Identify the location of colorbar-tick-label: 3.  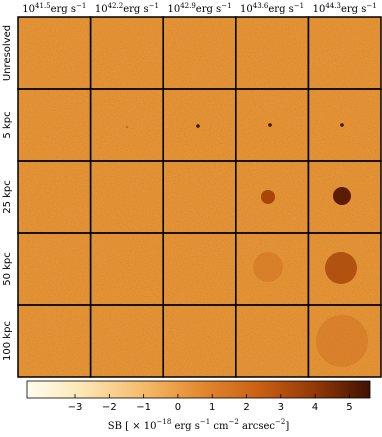
(281, 407).